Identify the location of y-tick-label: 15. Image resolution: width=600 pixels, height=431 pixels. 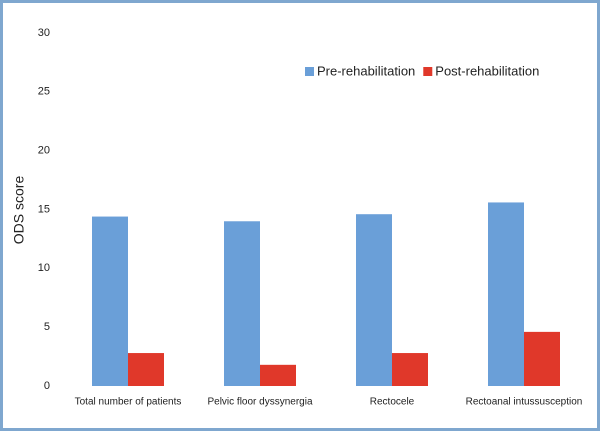
(44, 209).